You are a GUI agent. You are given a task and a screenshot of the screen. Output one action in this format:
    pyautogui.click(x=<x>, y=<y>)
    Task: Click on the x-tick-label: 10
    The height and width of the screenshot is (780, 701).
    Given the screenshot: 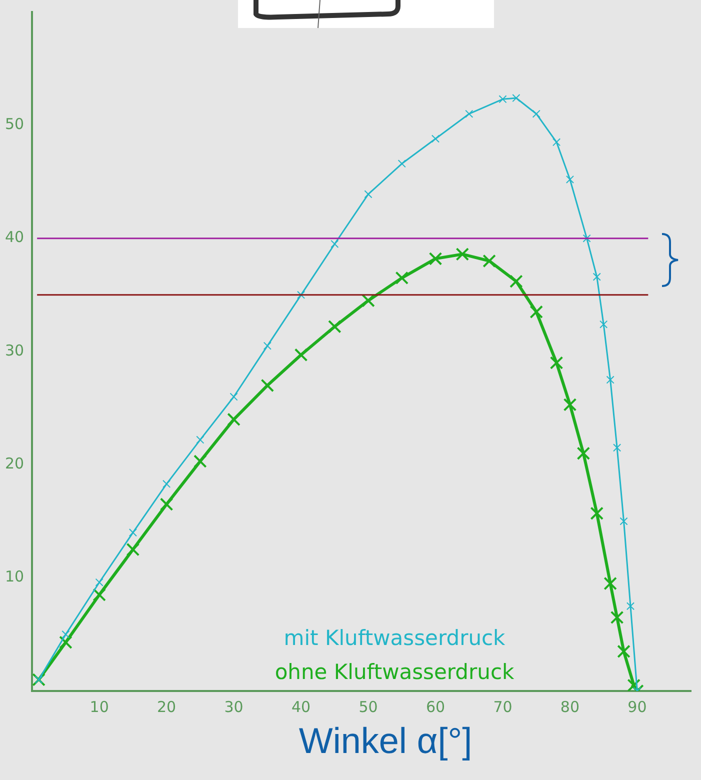 What is the action you would take?
    pyautogui.click(x=99, y=707)
    